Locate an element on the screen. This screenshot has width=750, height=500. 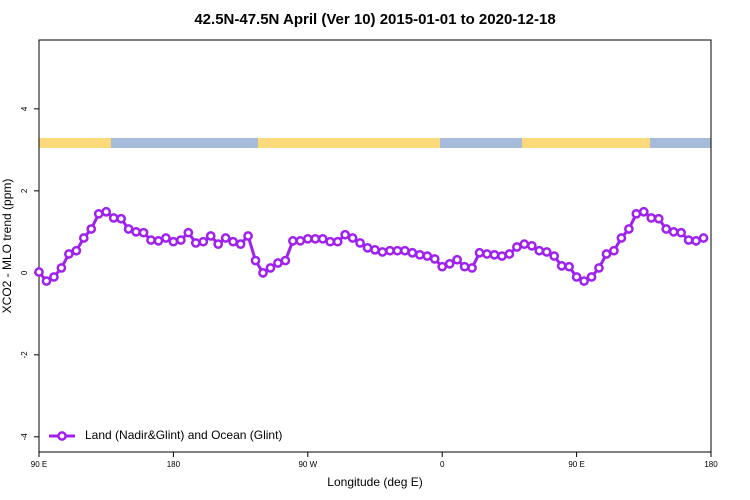
legend-marker is located at coordinates (62, 436).